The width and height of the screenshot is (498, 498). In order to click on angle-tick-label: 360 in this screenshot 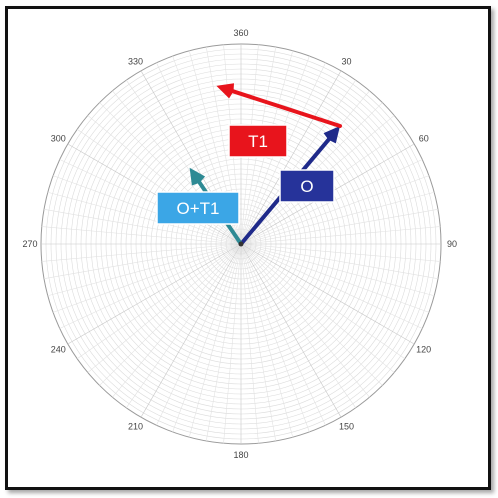, I will do `click(240, 33)`.